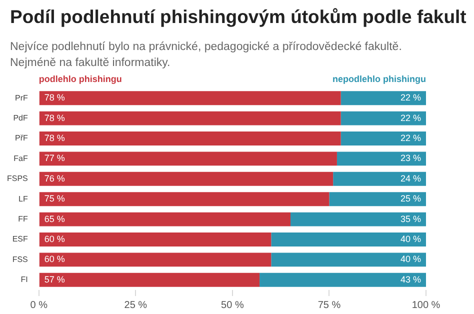  Describe the element at coordinates (379, 79) in the screenshot. I see `series-label: nepodlehlo phishingu` at that location.